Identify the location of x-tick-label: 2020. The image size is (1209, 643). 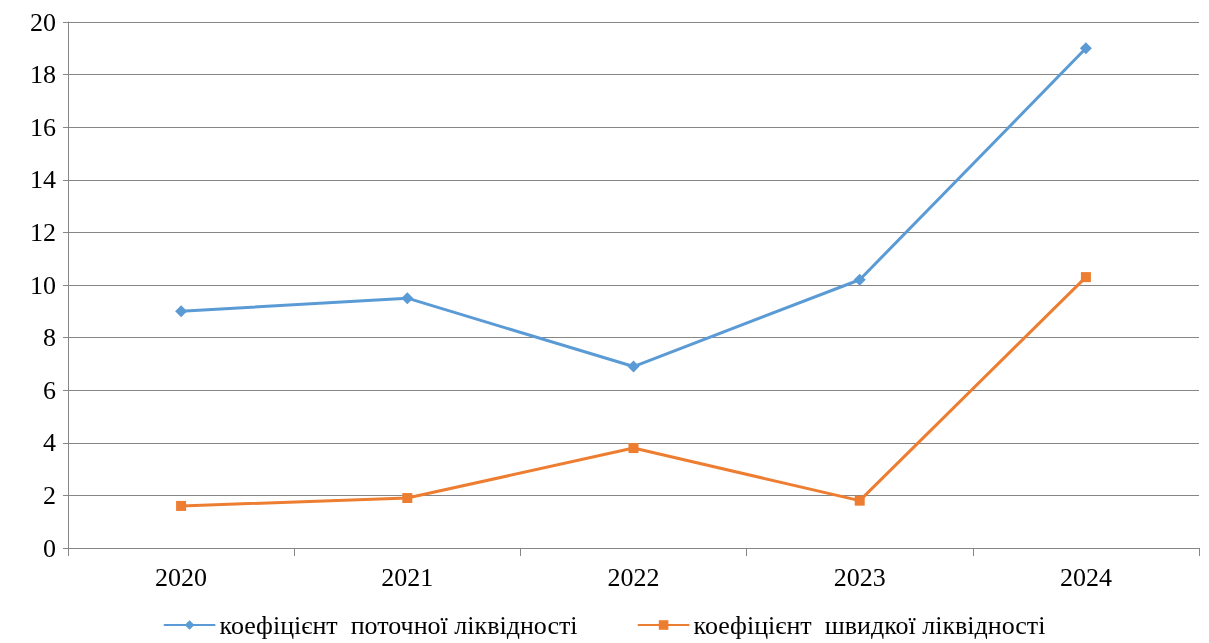
(181, 577).